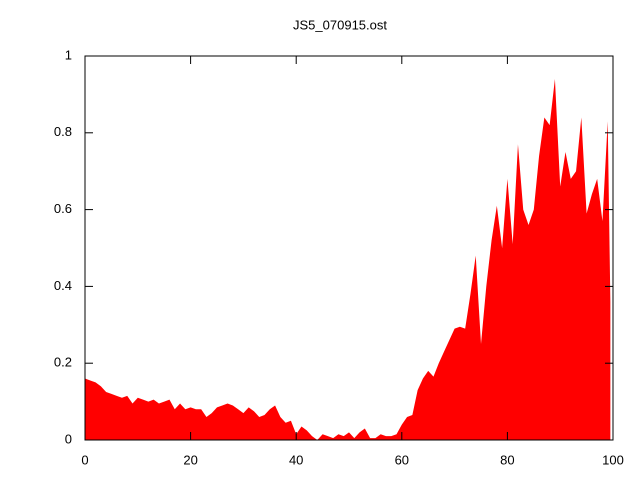 This screenshot has height=480, width=640. What do you see at coordinates (68, 54) in the screenshot?
I see `y-tick-label: 1` at bounding box center [68, 54].